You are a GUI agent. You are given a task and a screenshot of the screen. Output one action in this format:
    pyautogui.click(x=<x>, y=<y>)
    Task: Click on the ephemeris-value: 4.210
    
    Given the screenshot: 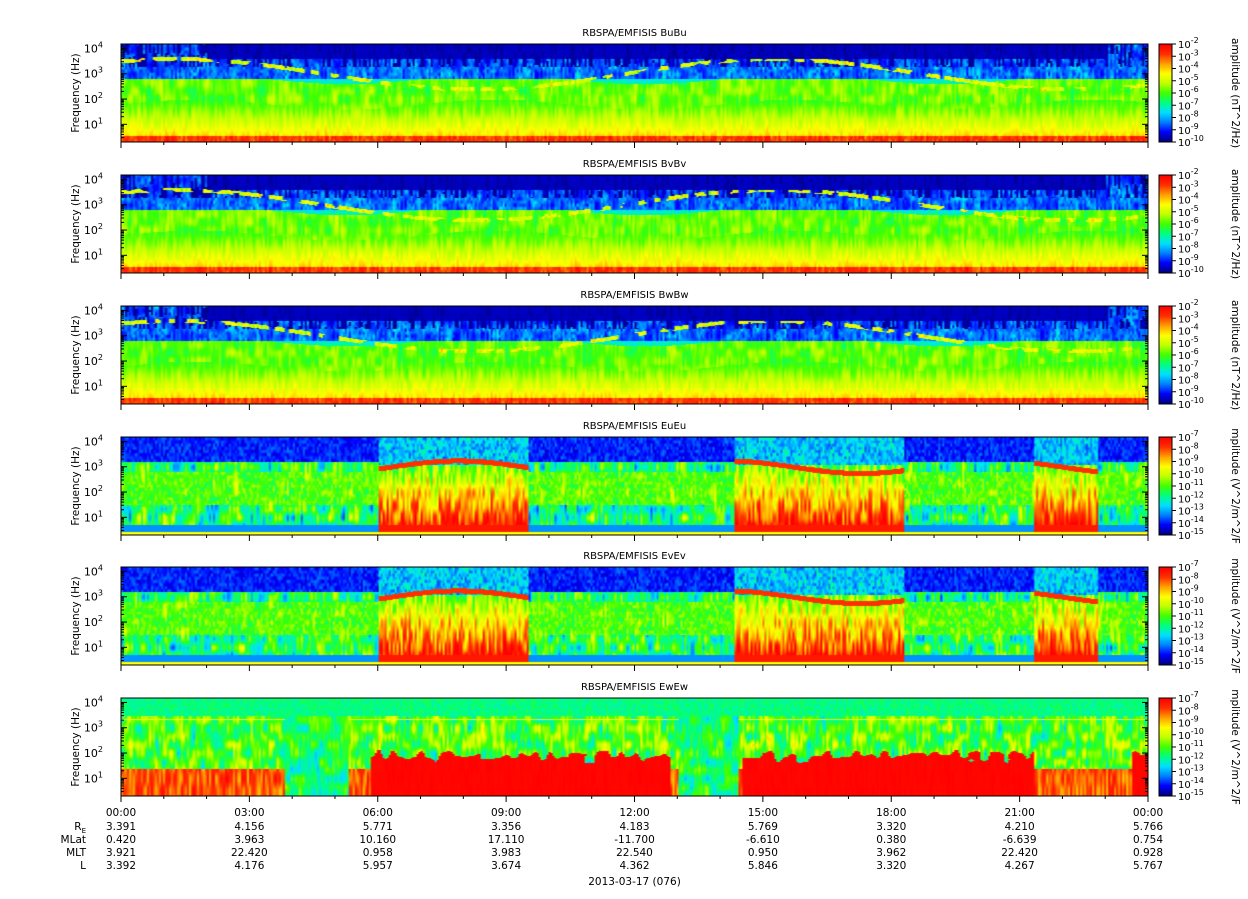 What is the action you would take?
    pyautogui.click(x=1020, y=827)
    